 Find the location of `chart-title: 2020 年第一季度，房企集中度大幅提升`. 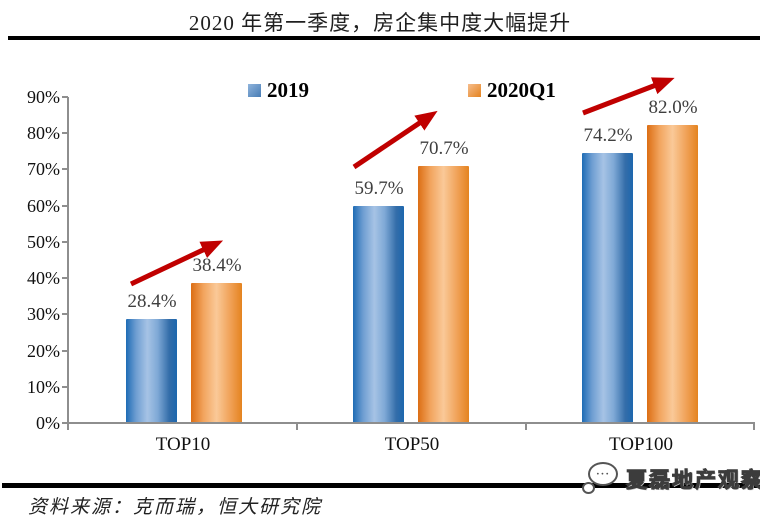

chart-title: 2020 年第一季度，房企集中度大幅提升 is located at coordinates (380, 23).